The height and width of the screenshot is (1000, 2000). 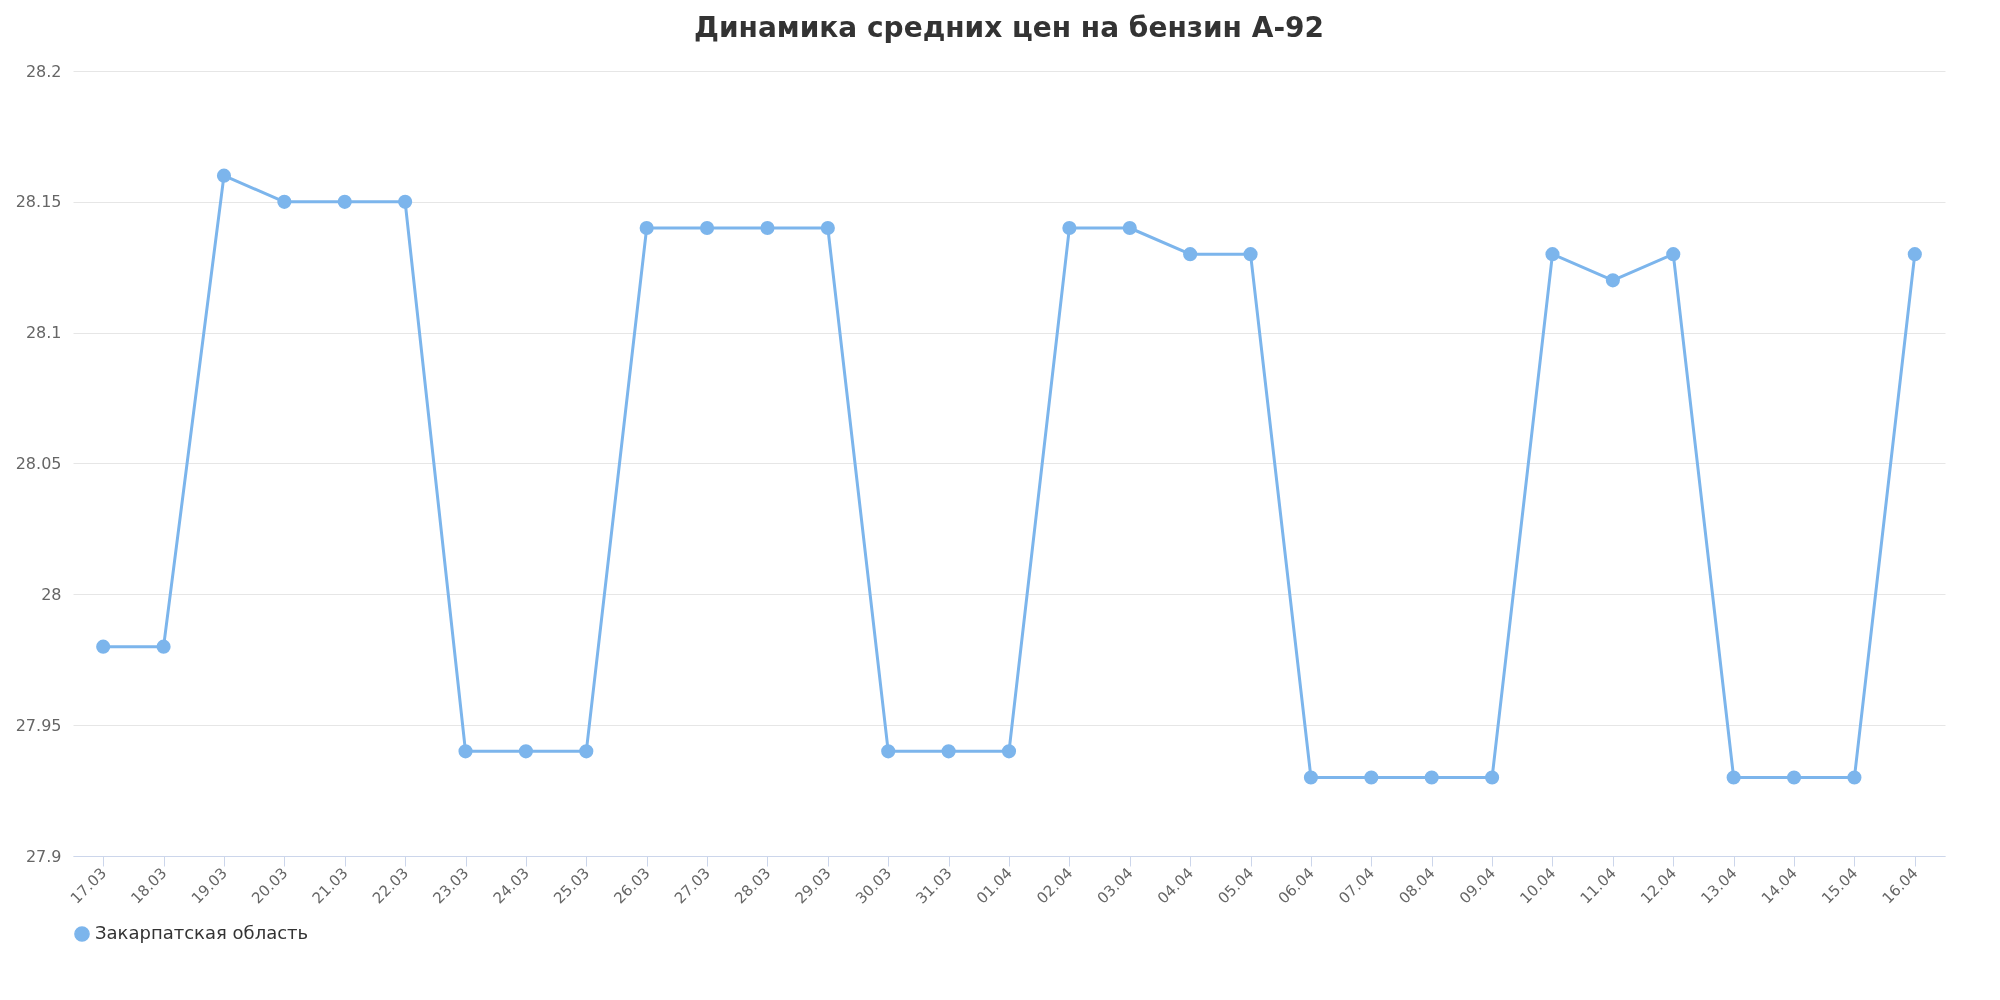 What do you see at coordinates (43, 71) in the screenshot?
I see `y-tick-label: 28.2` at bounding box center [43, 71].